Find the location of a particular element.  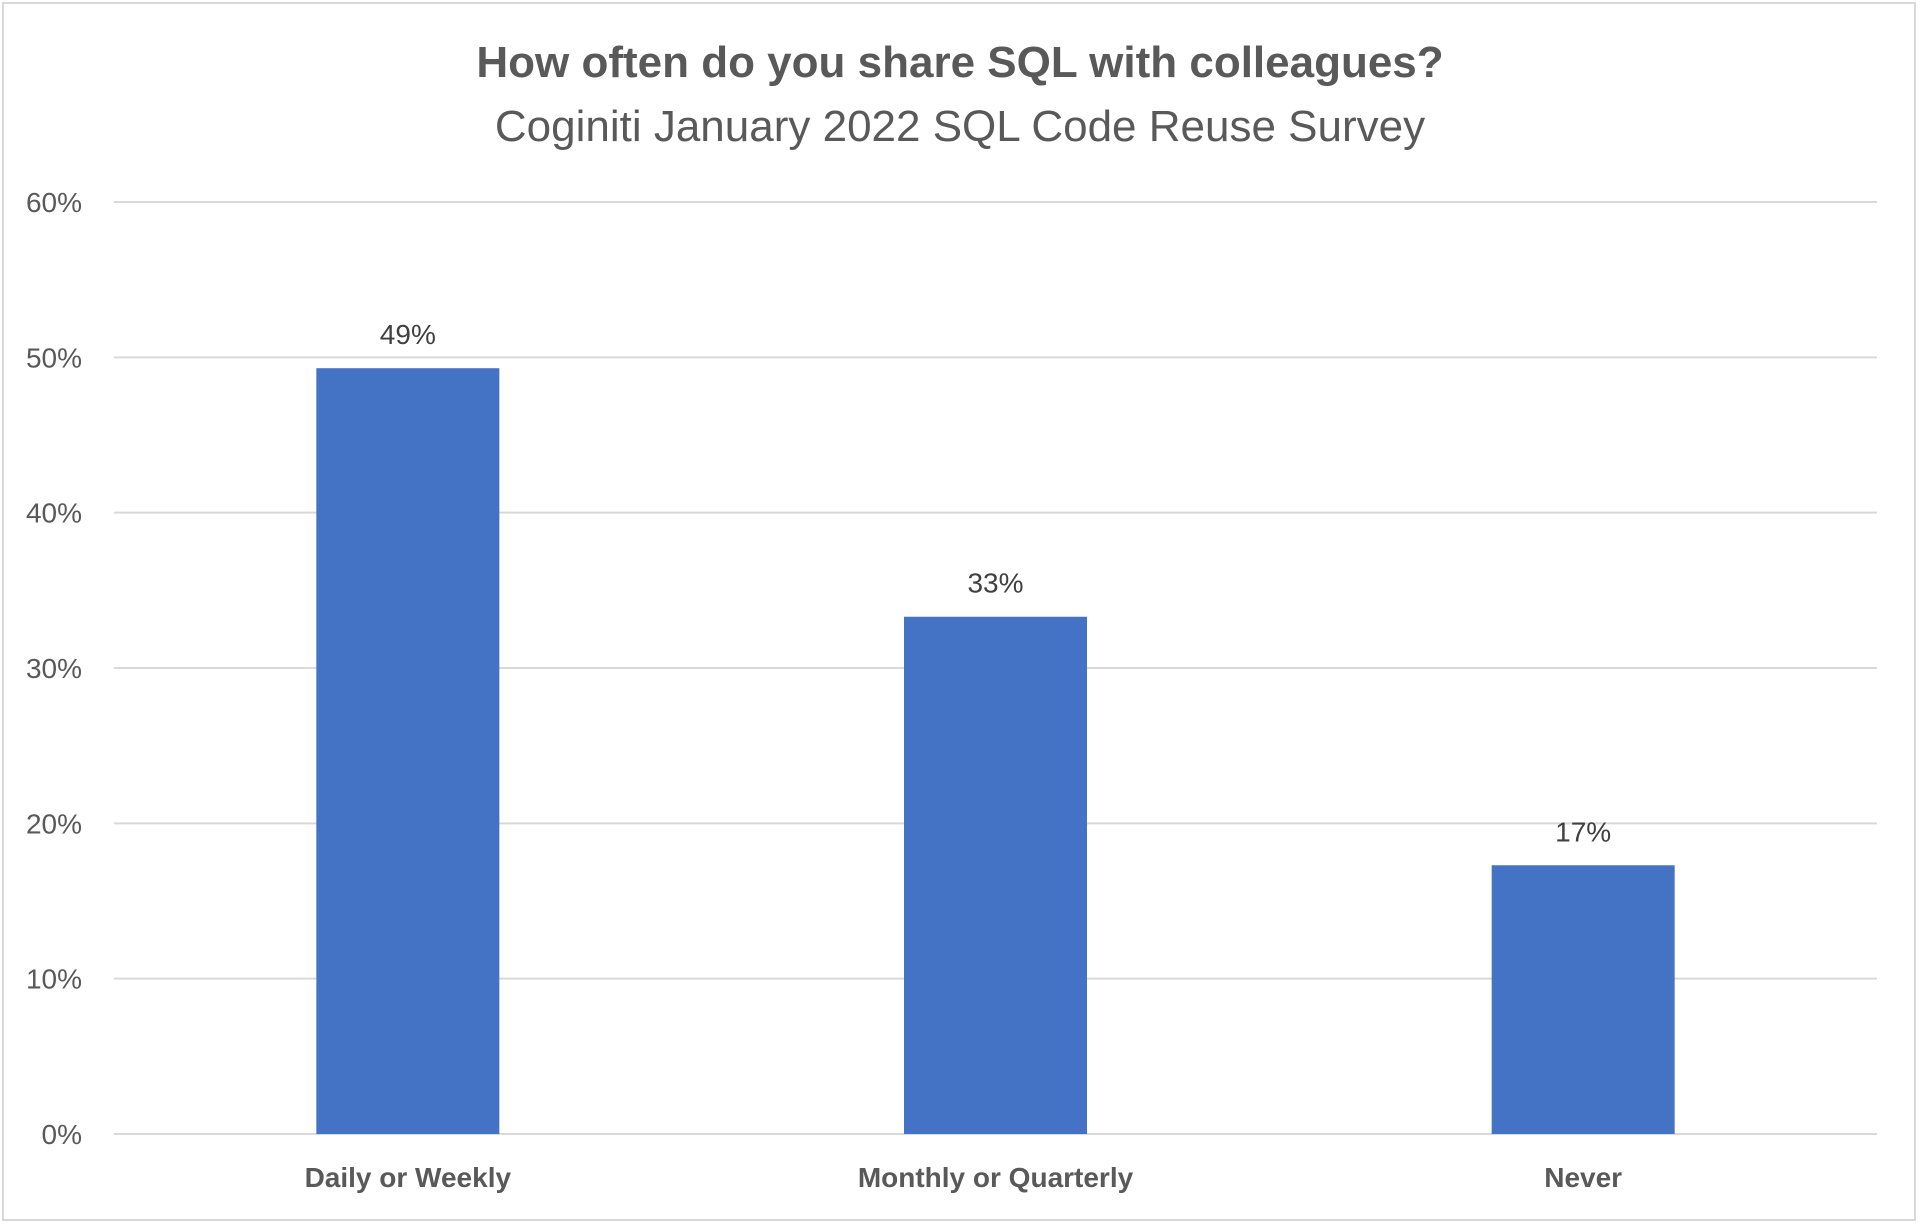

y-tick-label: 40% is located at coordinates (54, 513).